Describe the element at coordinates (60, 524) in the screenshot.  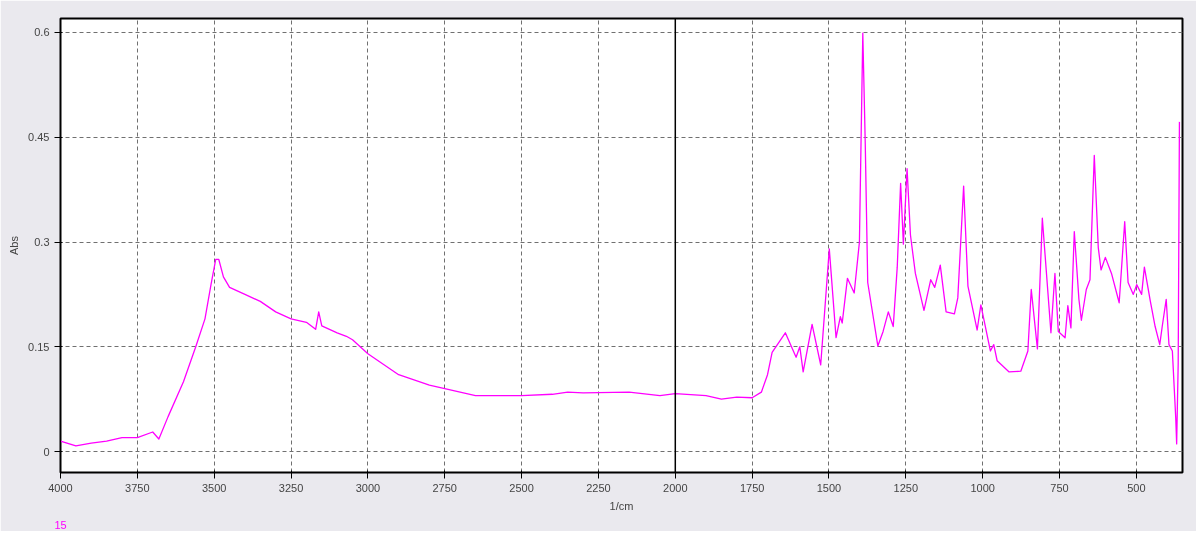
I see `text: 15` at that location.